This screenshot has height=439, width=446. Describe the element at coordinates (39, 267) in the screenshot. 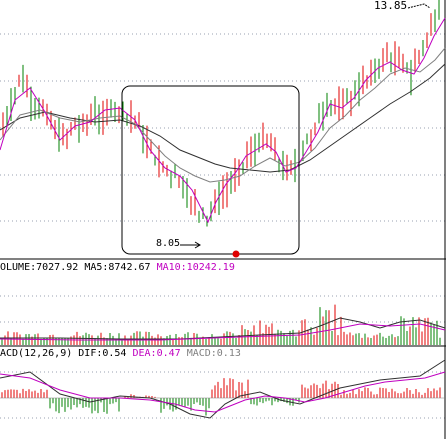

I see `volume-value: OLUME:7027.92` at that location.